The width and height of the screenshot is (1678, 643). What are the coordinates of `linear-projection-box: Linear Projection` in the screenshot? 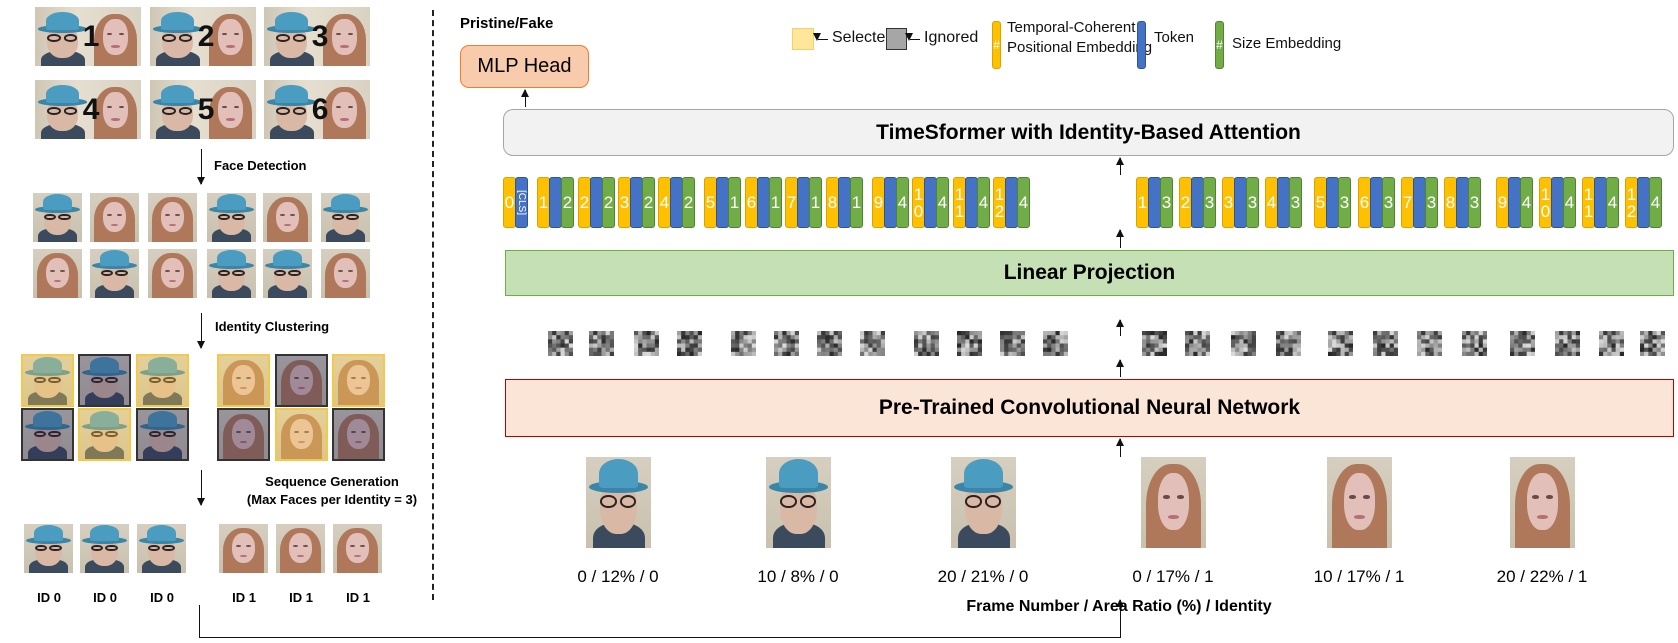 It's located at (1089, 273).